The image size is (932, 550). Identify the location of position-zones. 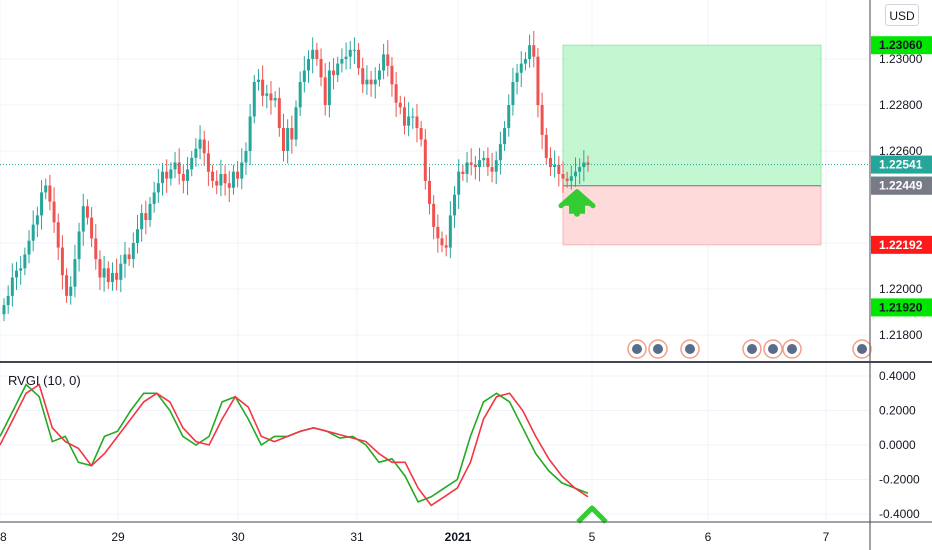
(692, 145).